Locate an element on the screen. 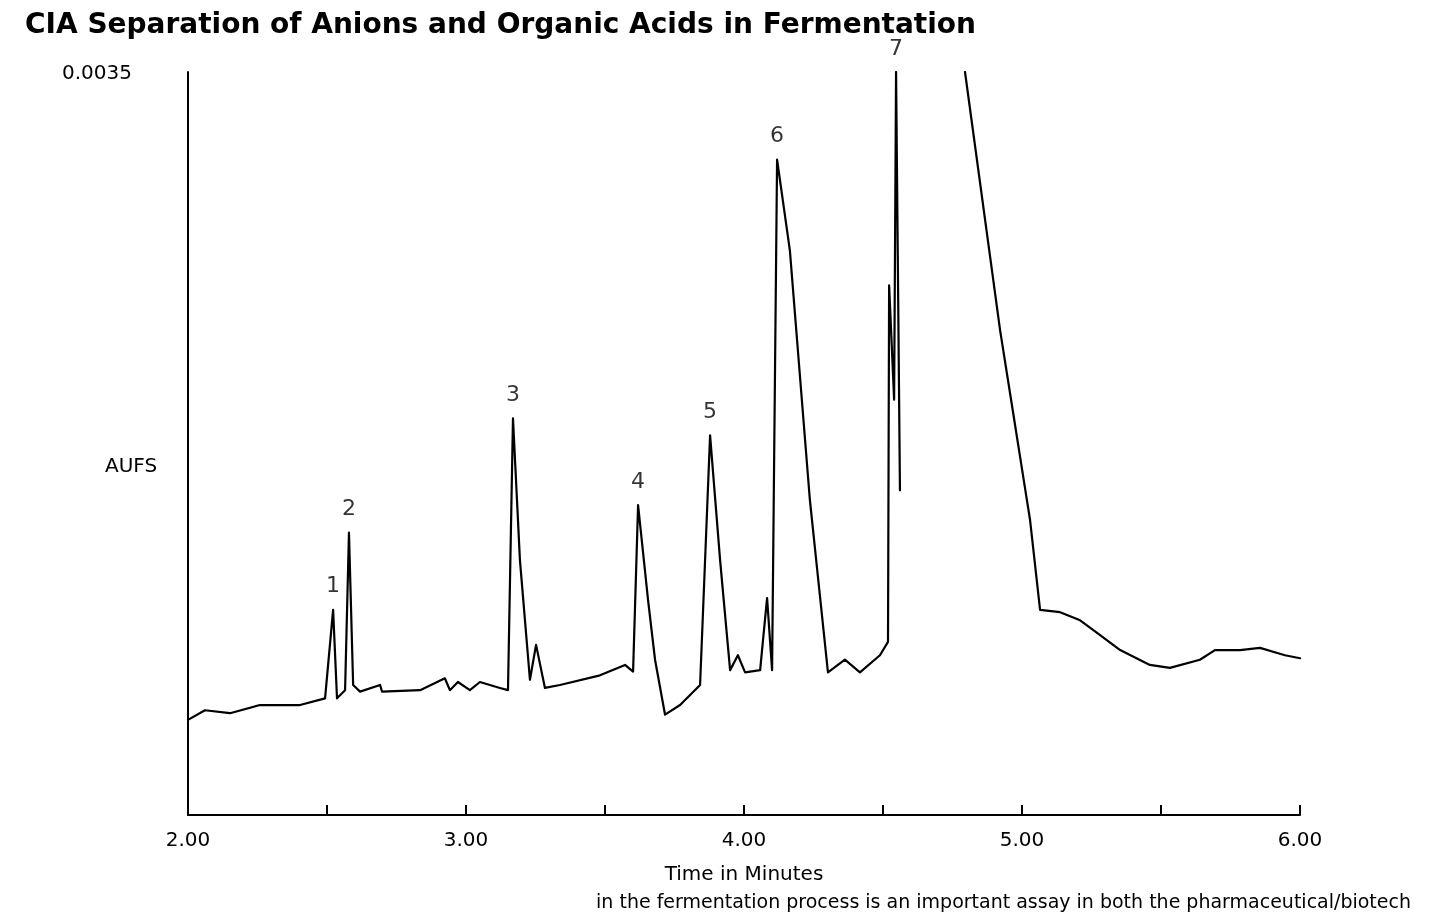 The image size is (1431, 914). text: 0.0035 is located at coordinates (97, 72).